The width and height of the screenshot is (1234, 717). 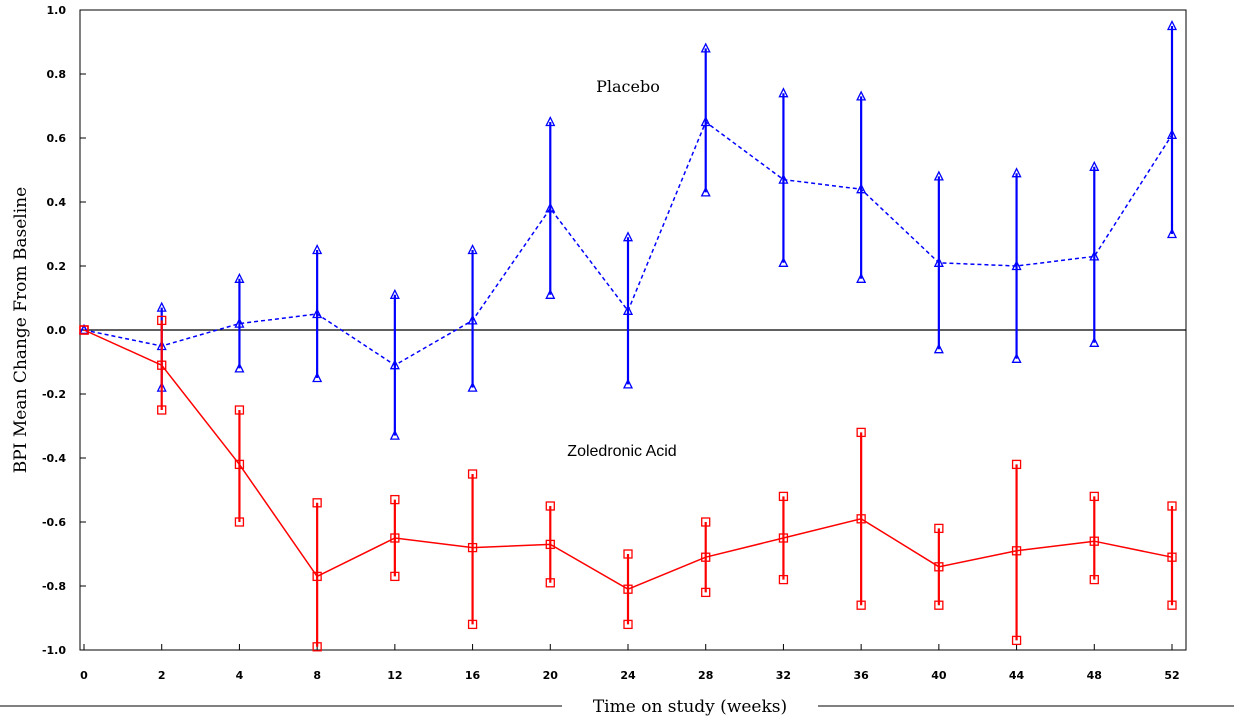 What do you see at coordinates (690, 707) in the screenshot?
I see `x-axis-title: Time on study (weeks)` at bounding box center [690, 707].